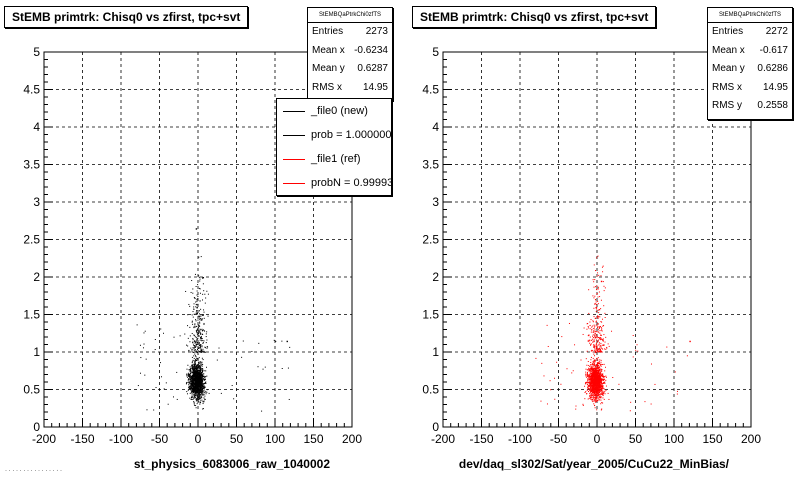 The width and height of the screenshot is (800, 480). Describe the element at coordinates (430, 240) in the screenshot. I see `y-tick-label: 2.5` at that location.